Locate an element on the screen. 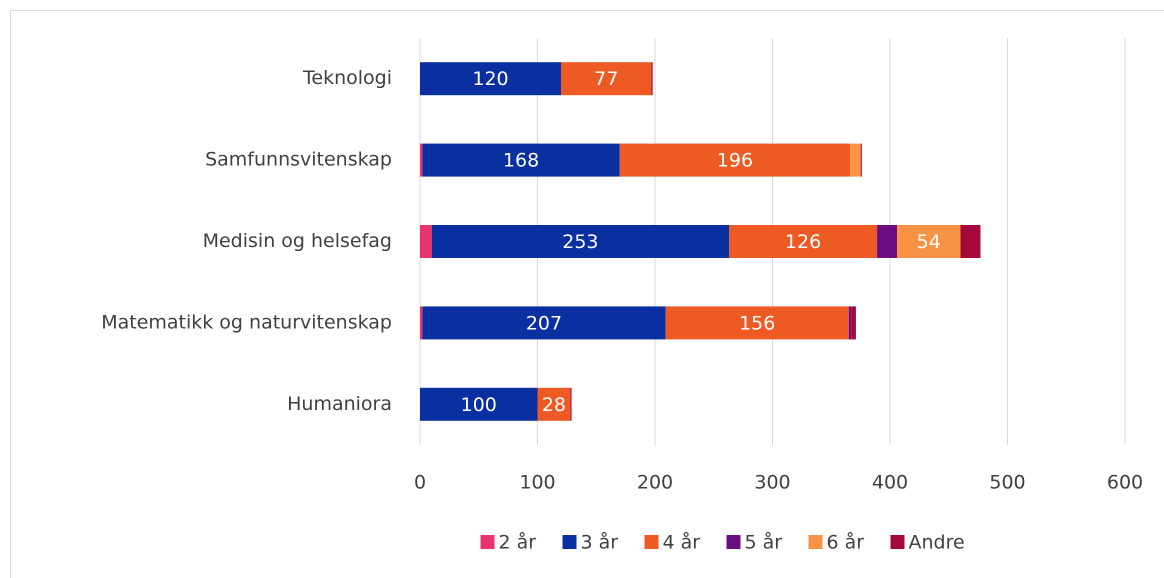  x-tick-label: 0 is located at coordinates (420, 483).